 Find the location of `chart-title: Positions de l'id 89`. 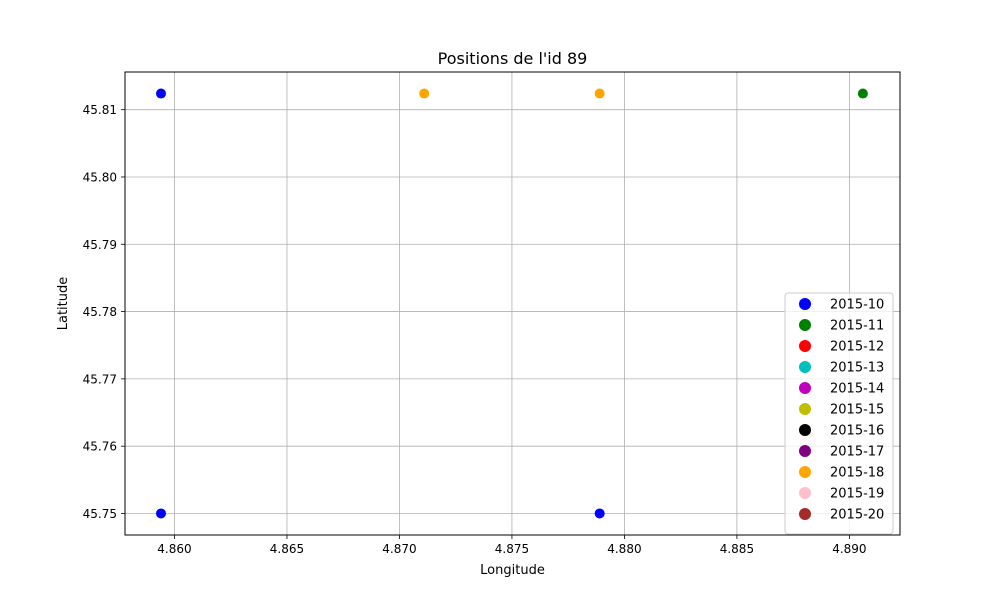

chart-title: Positions de l'id 89 is located at coordinates (513, 58).